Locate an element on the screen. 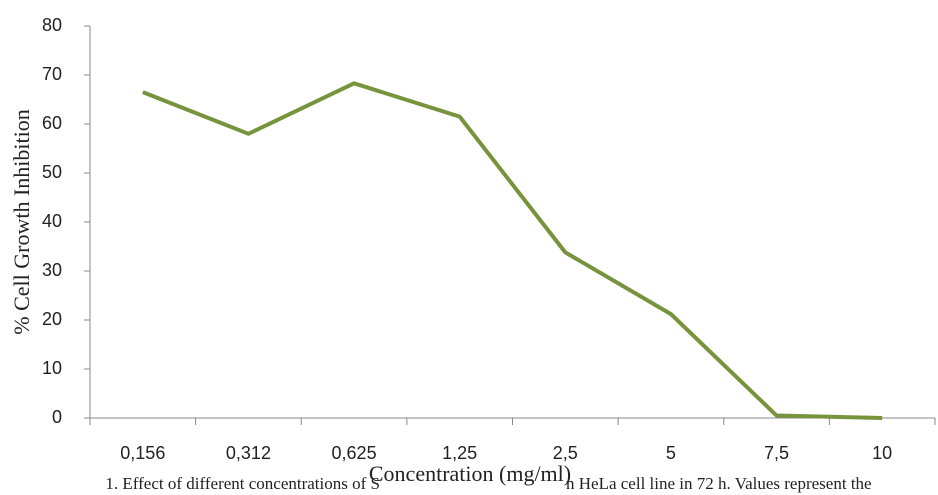 The image size is (938, 495). y-tick-label: 40 is located at coordinates (52, 221).